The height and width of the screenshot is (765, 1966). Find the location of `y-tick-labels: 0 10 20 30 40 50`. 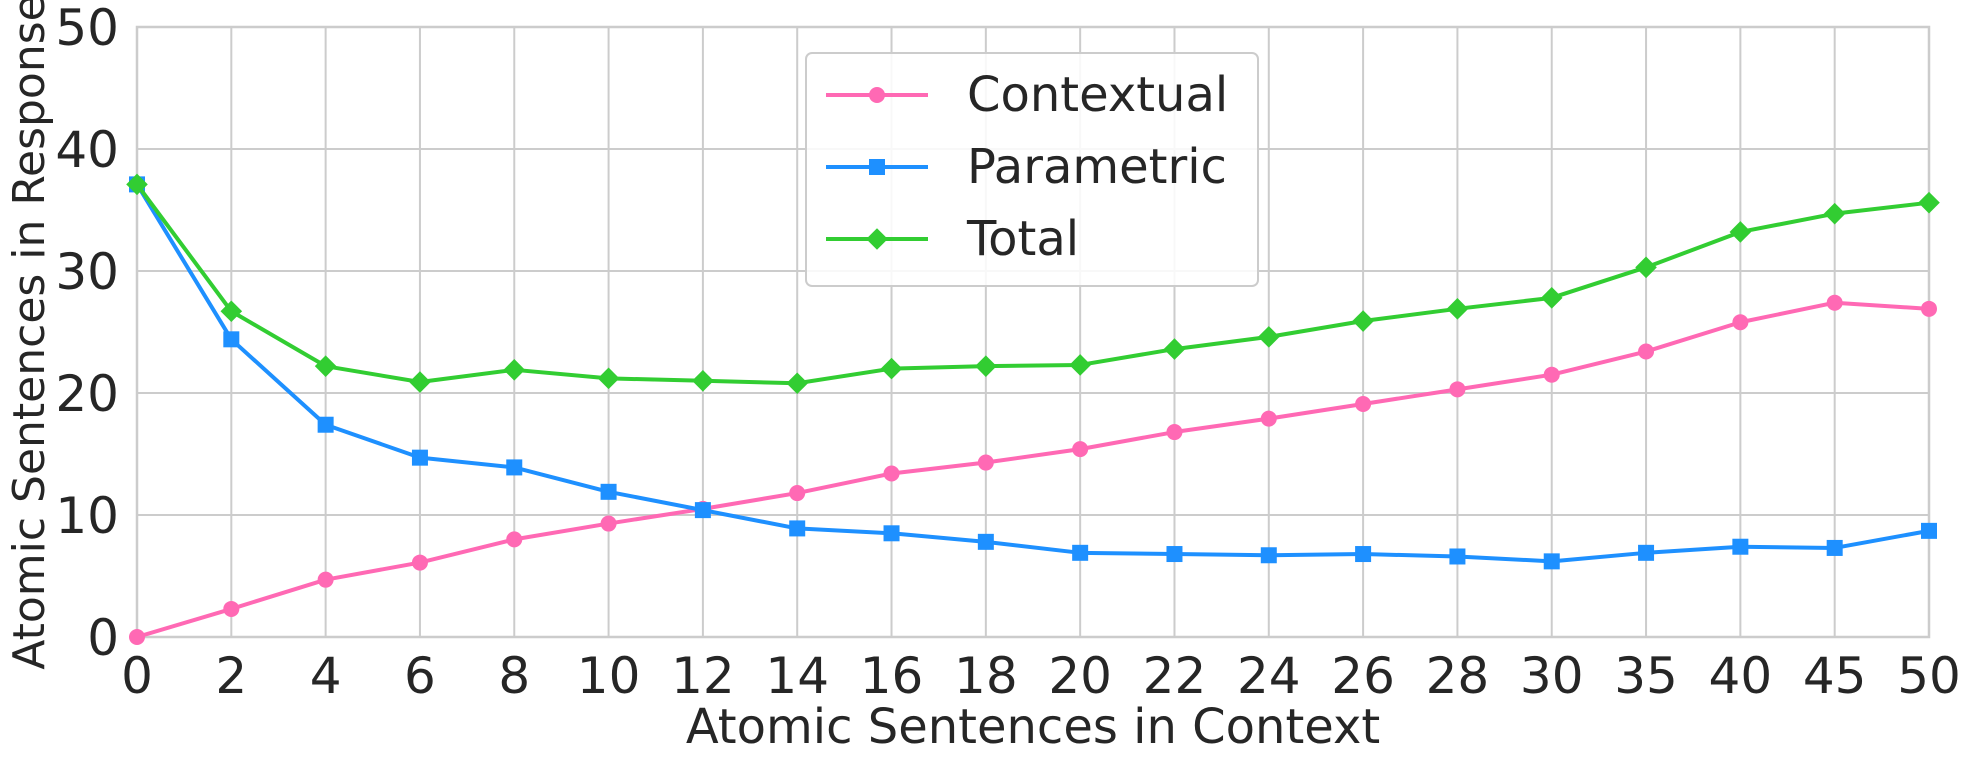

y-tick-labels: 0 10 20 30 40 50 is located at coordinates (87, 333).